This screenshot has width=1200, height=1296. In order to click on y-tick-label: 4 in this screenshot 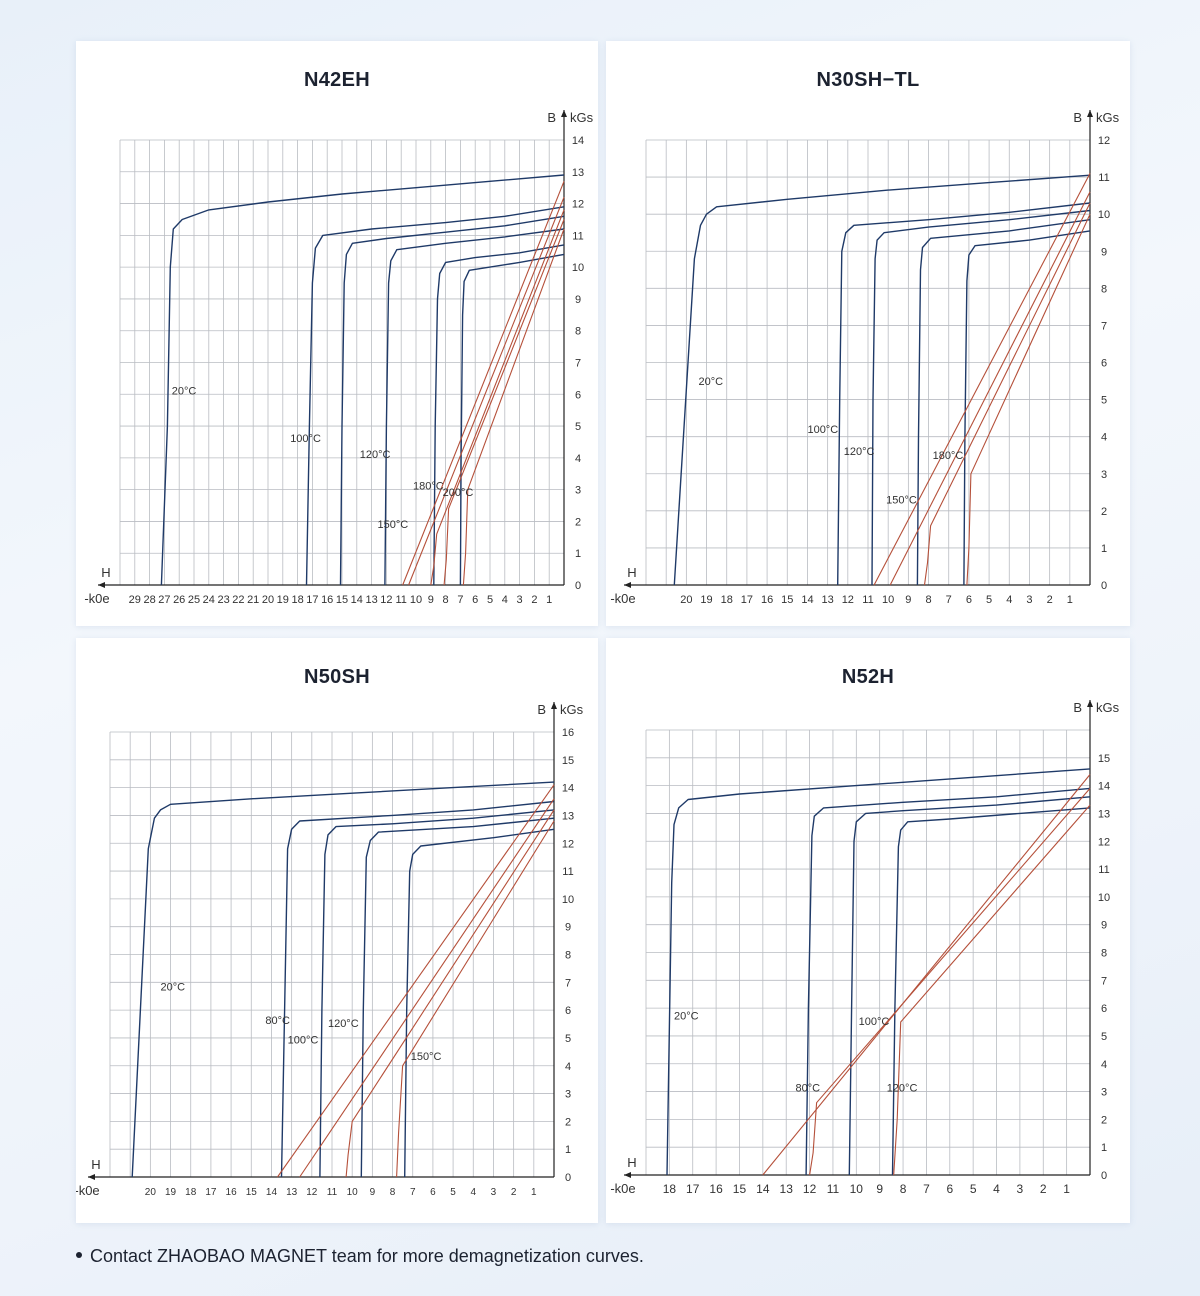, I will do `click(1104, 1065)`.